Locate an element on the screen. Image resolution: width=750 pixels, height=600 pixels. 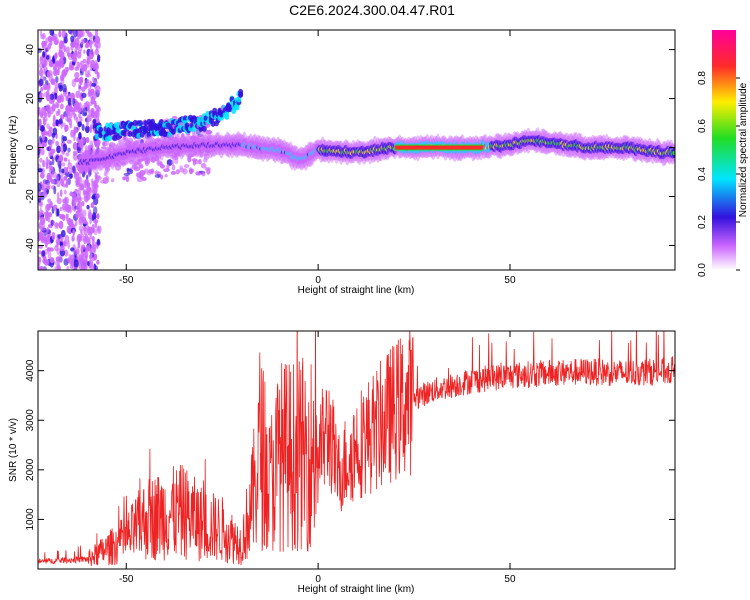
colorbar-tick-label: 0.8 is located at coordinates (702, 78).